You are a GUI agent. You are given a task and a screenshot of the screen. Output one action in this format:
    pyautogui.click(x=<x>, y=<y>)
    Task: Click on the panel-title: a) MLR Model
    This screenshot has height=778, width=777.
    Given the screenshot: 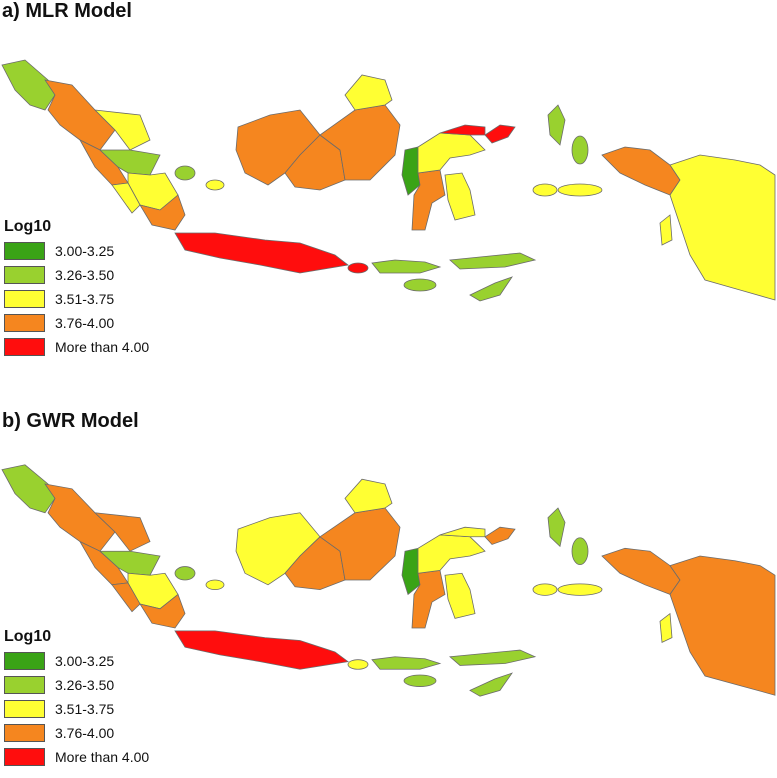 What is the action you would take?
    pyautogui.click(x=67, y=11)
    